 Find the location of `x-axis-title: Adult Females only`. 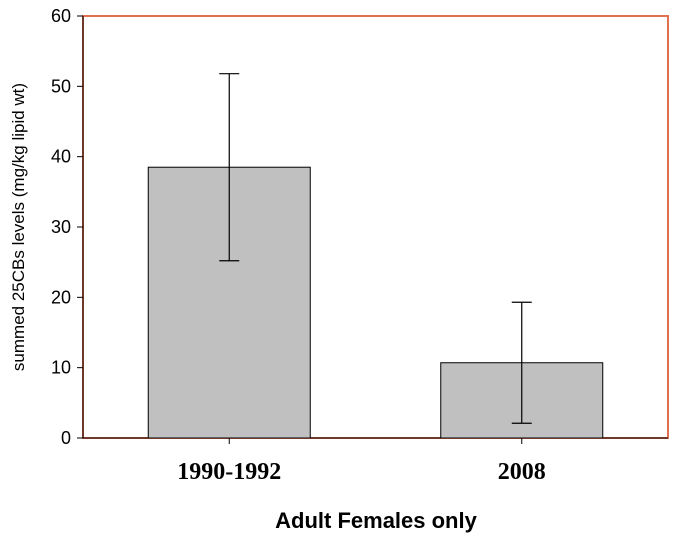

x-axis-title: Adult Females only is located at coordinates (376, 520).